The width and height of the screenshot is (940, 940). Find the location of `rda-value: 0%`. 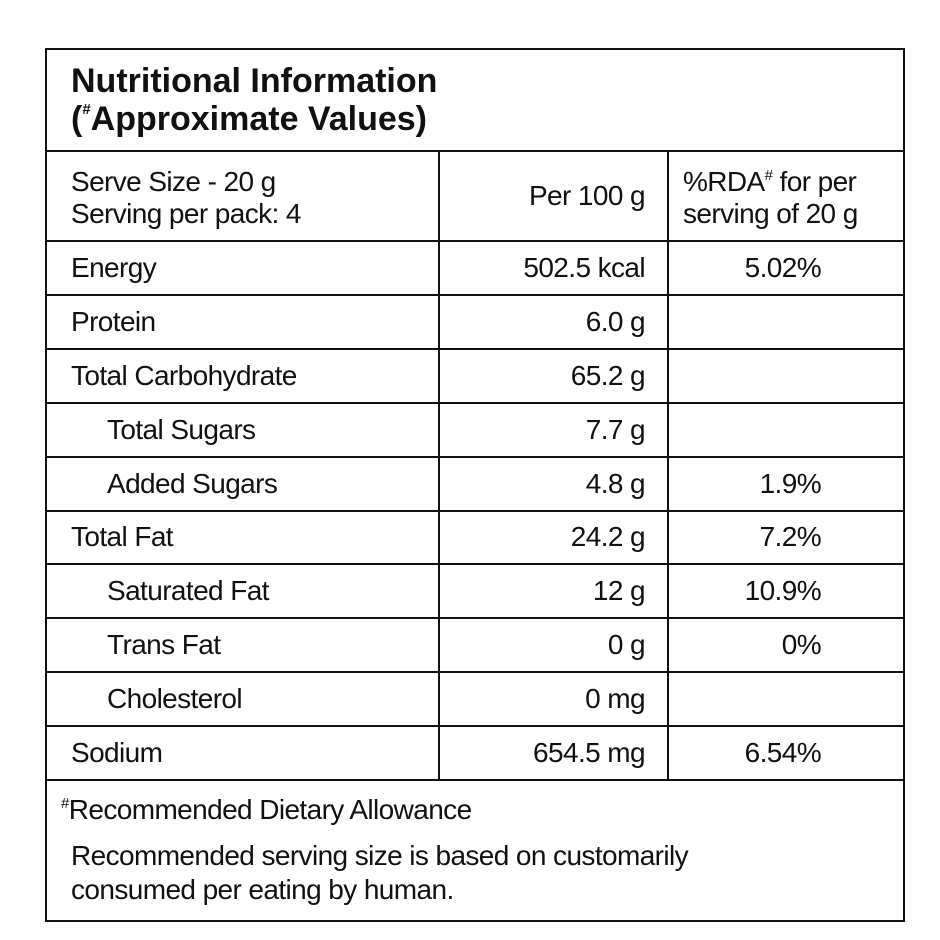

rda-value: 0% is located at coordinates (801, 645).